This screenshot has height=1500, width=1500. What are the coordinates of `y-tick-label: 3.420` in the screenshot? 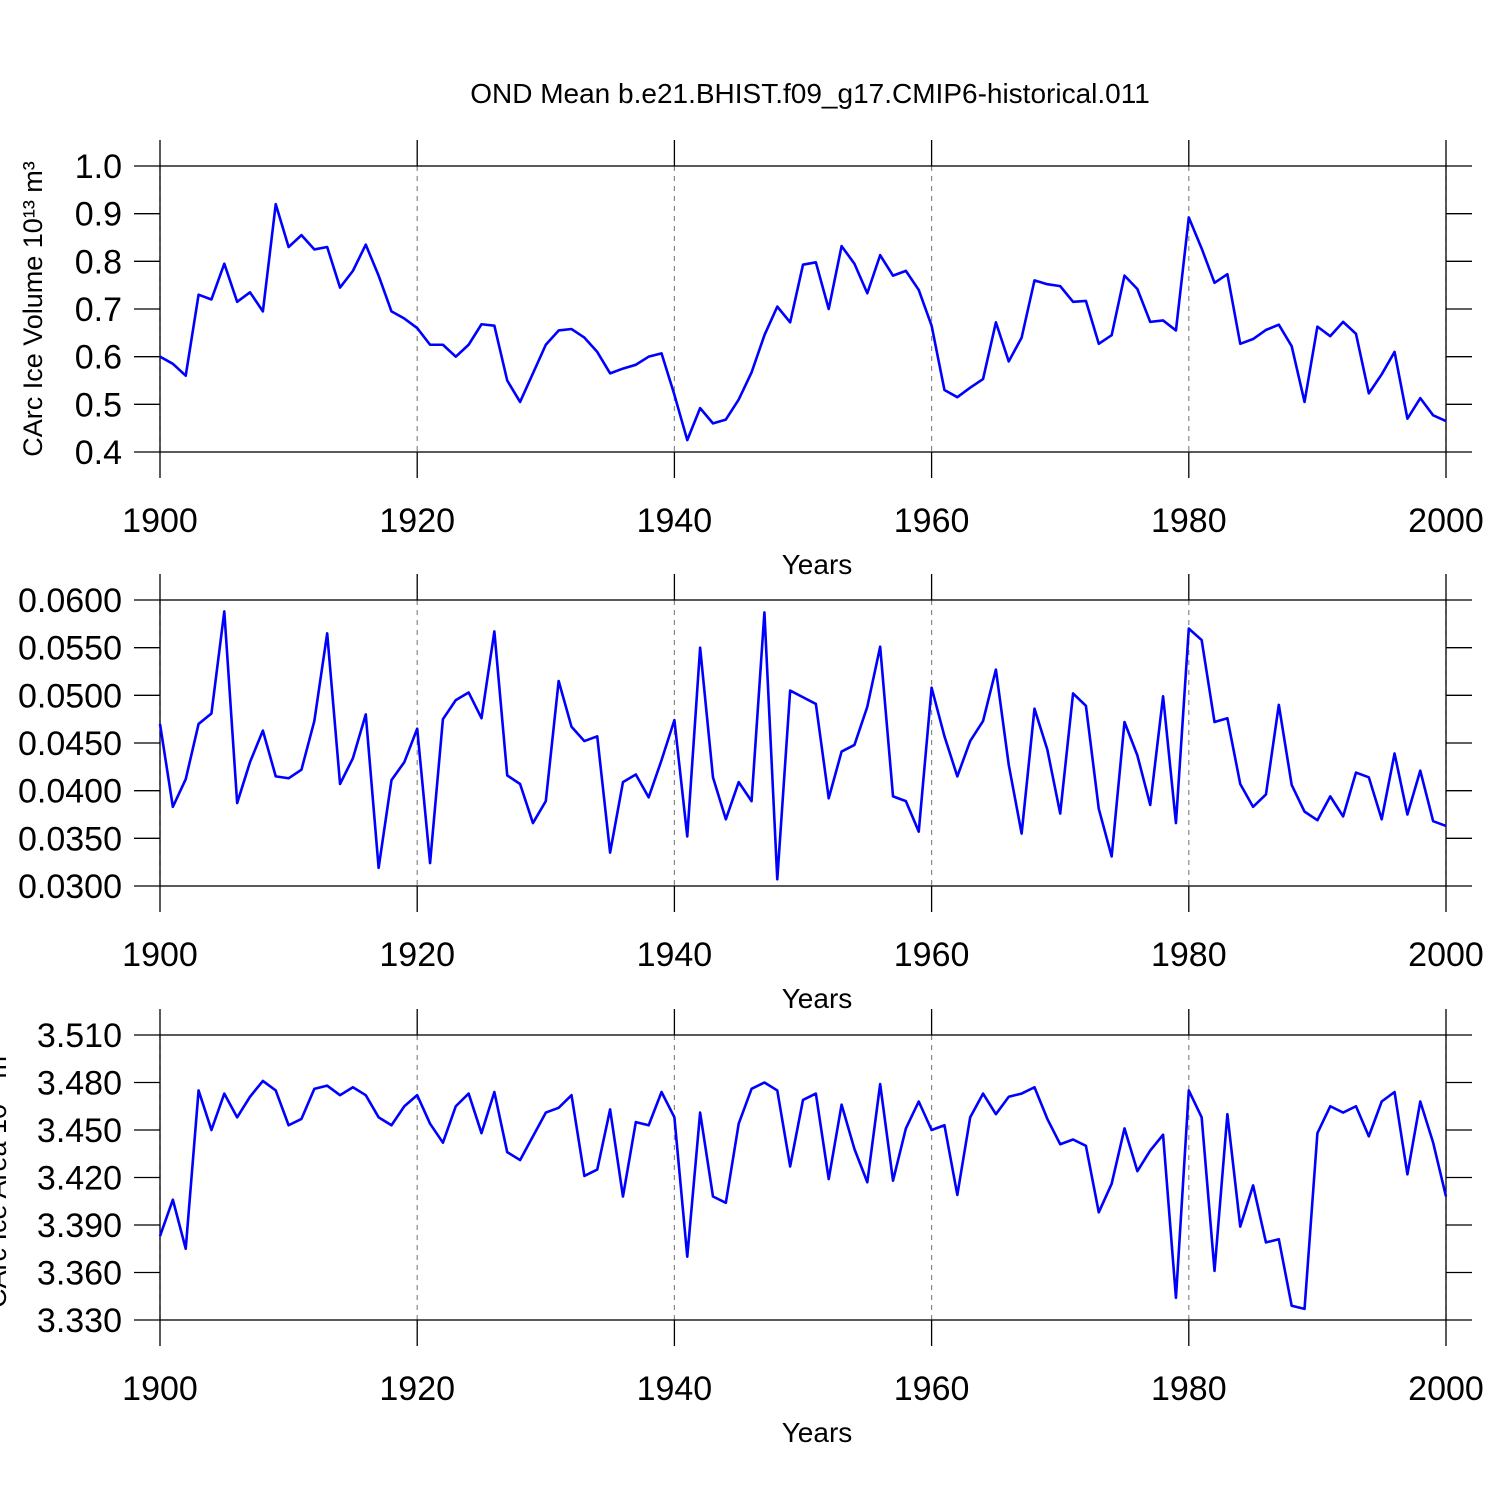 It's located at (79, 1179).